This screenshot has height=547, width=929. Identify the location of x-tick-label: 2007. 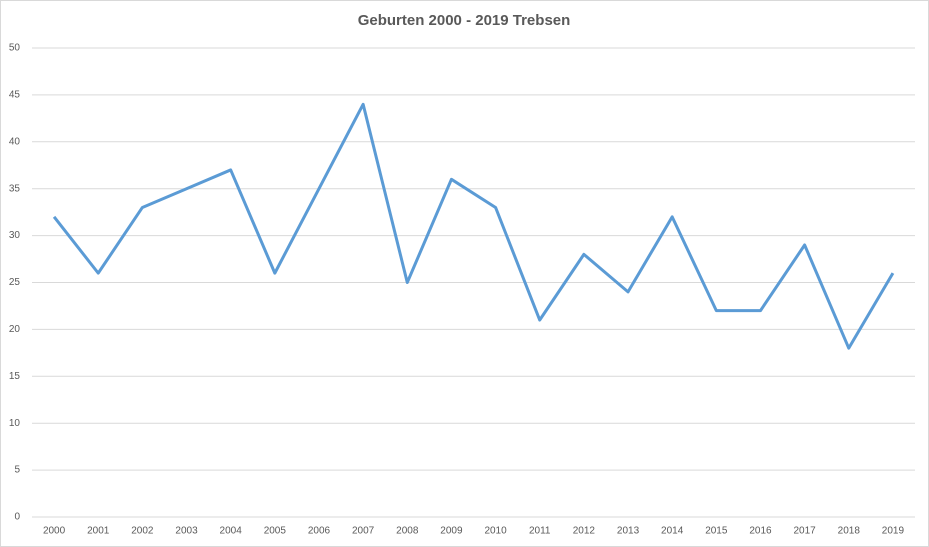
(363, 531).